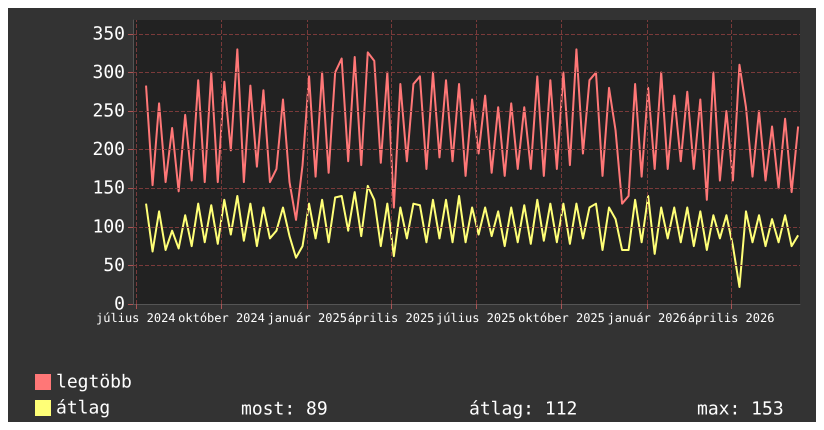  I want to click on x-tick-label: október 2024, so click(221, 318).